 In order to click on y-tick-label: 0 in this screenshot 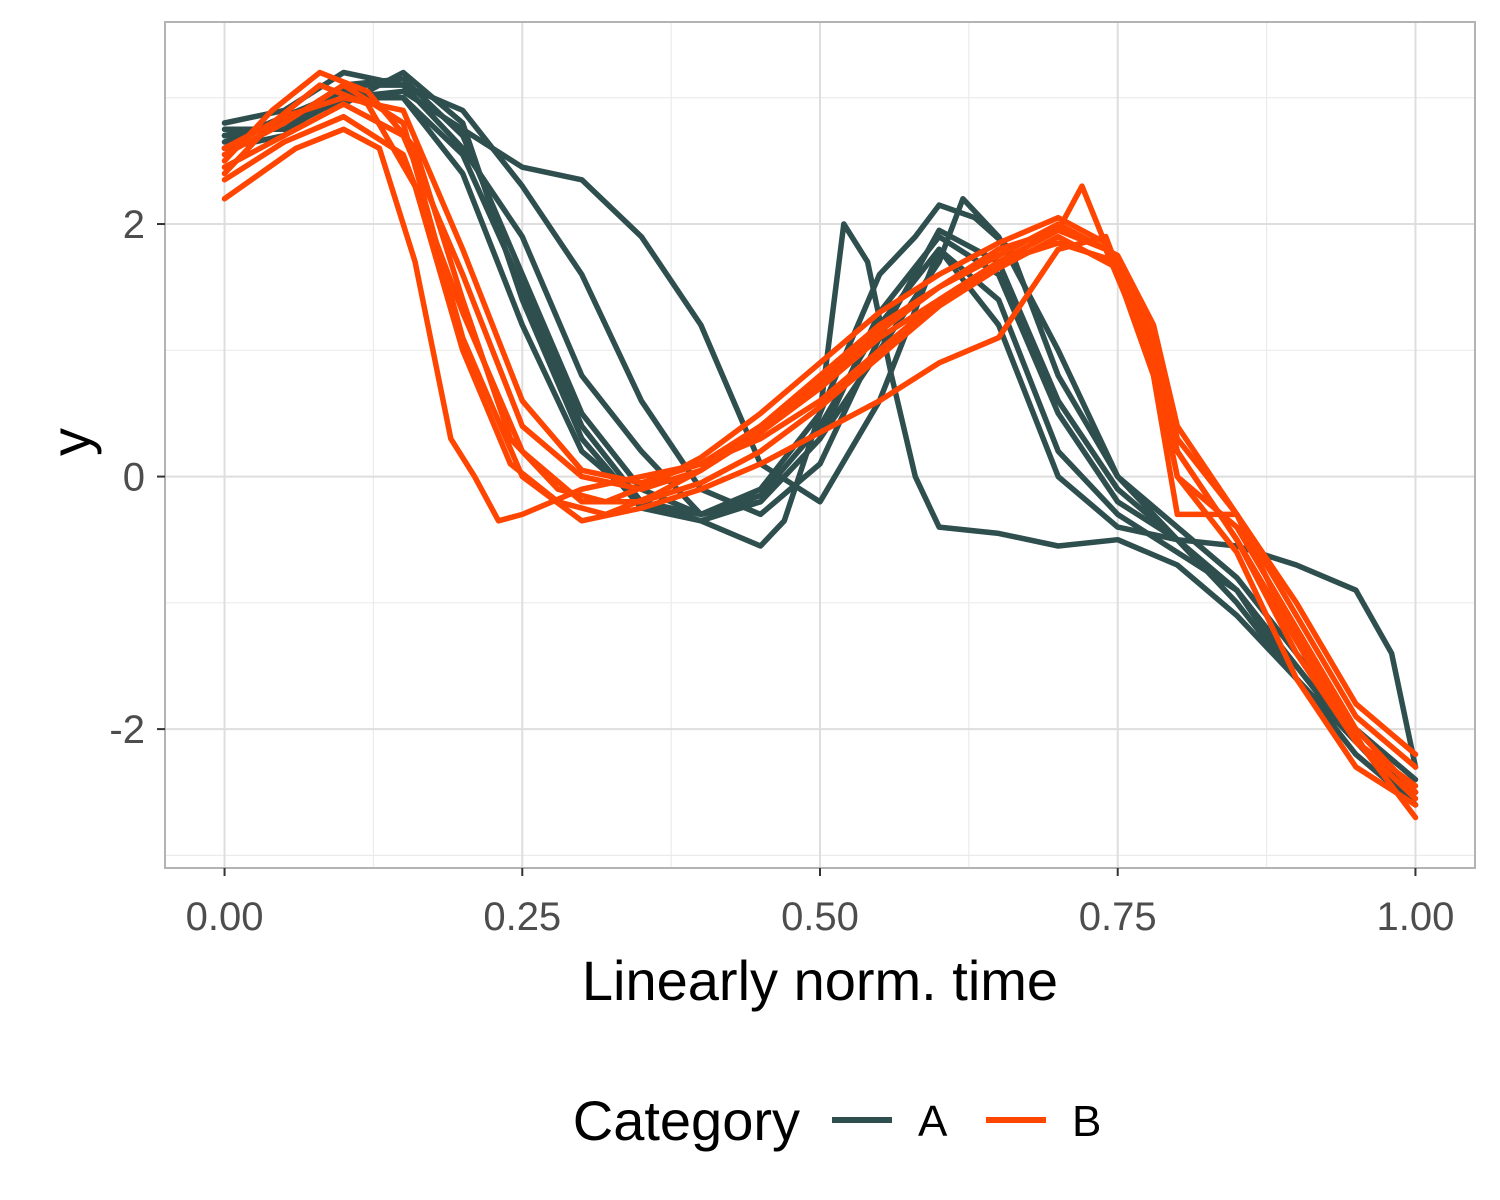, I will do `click(134, 478)`.